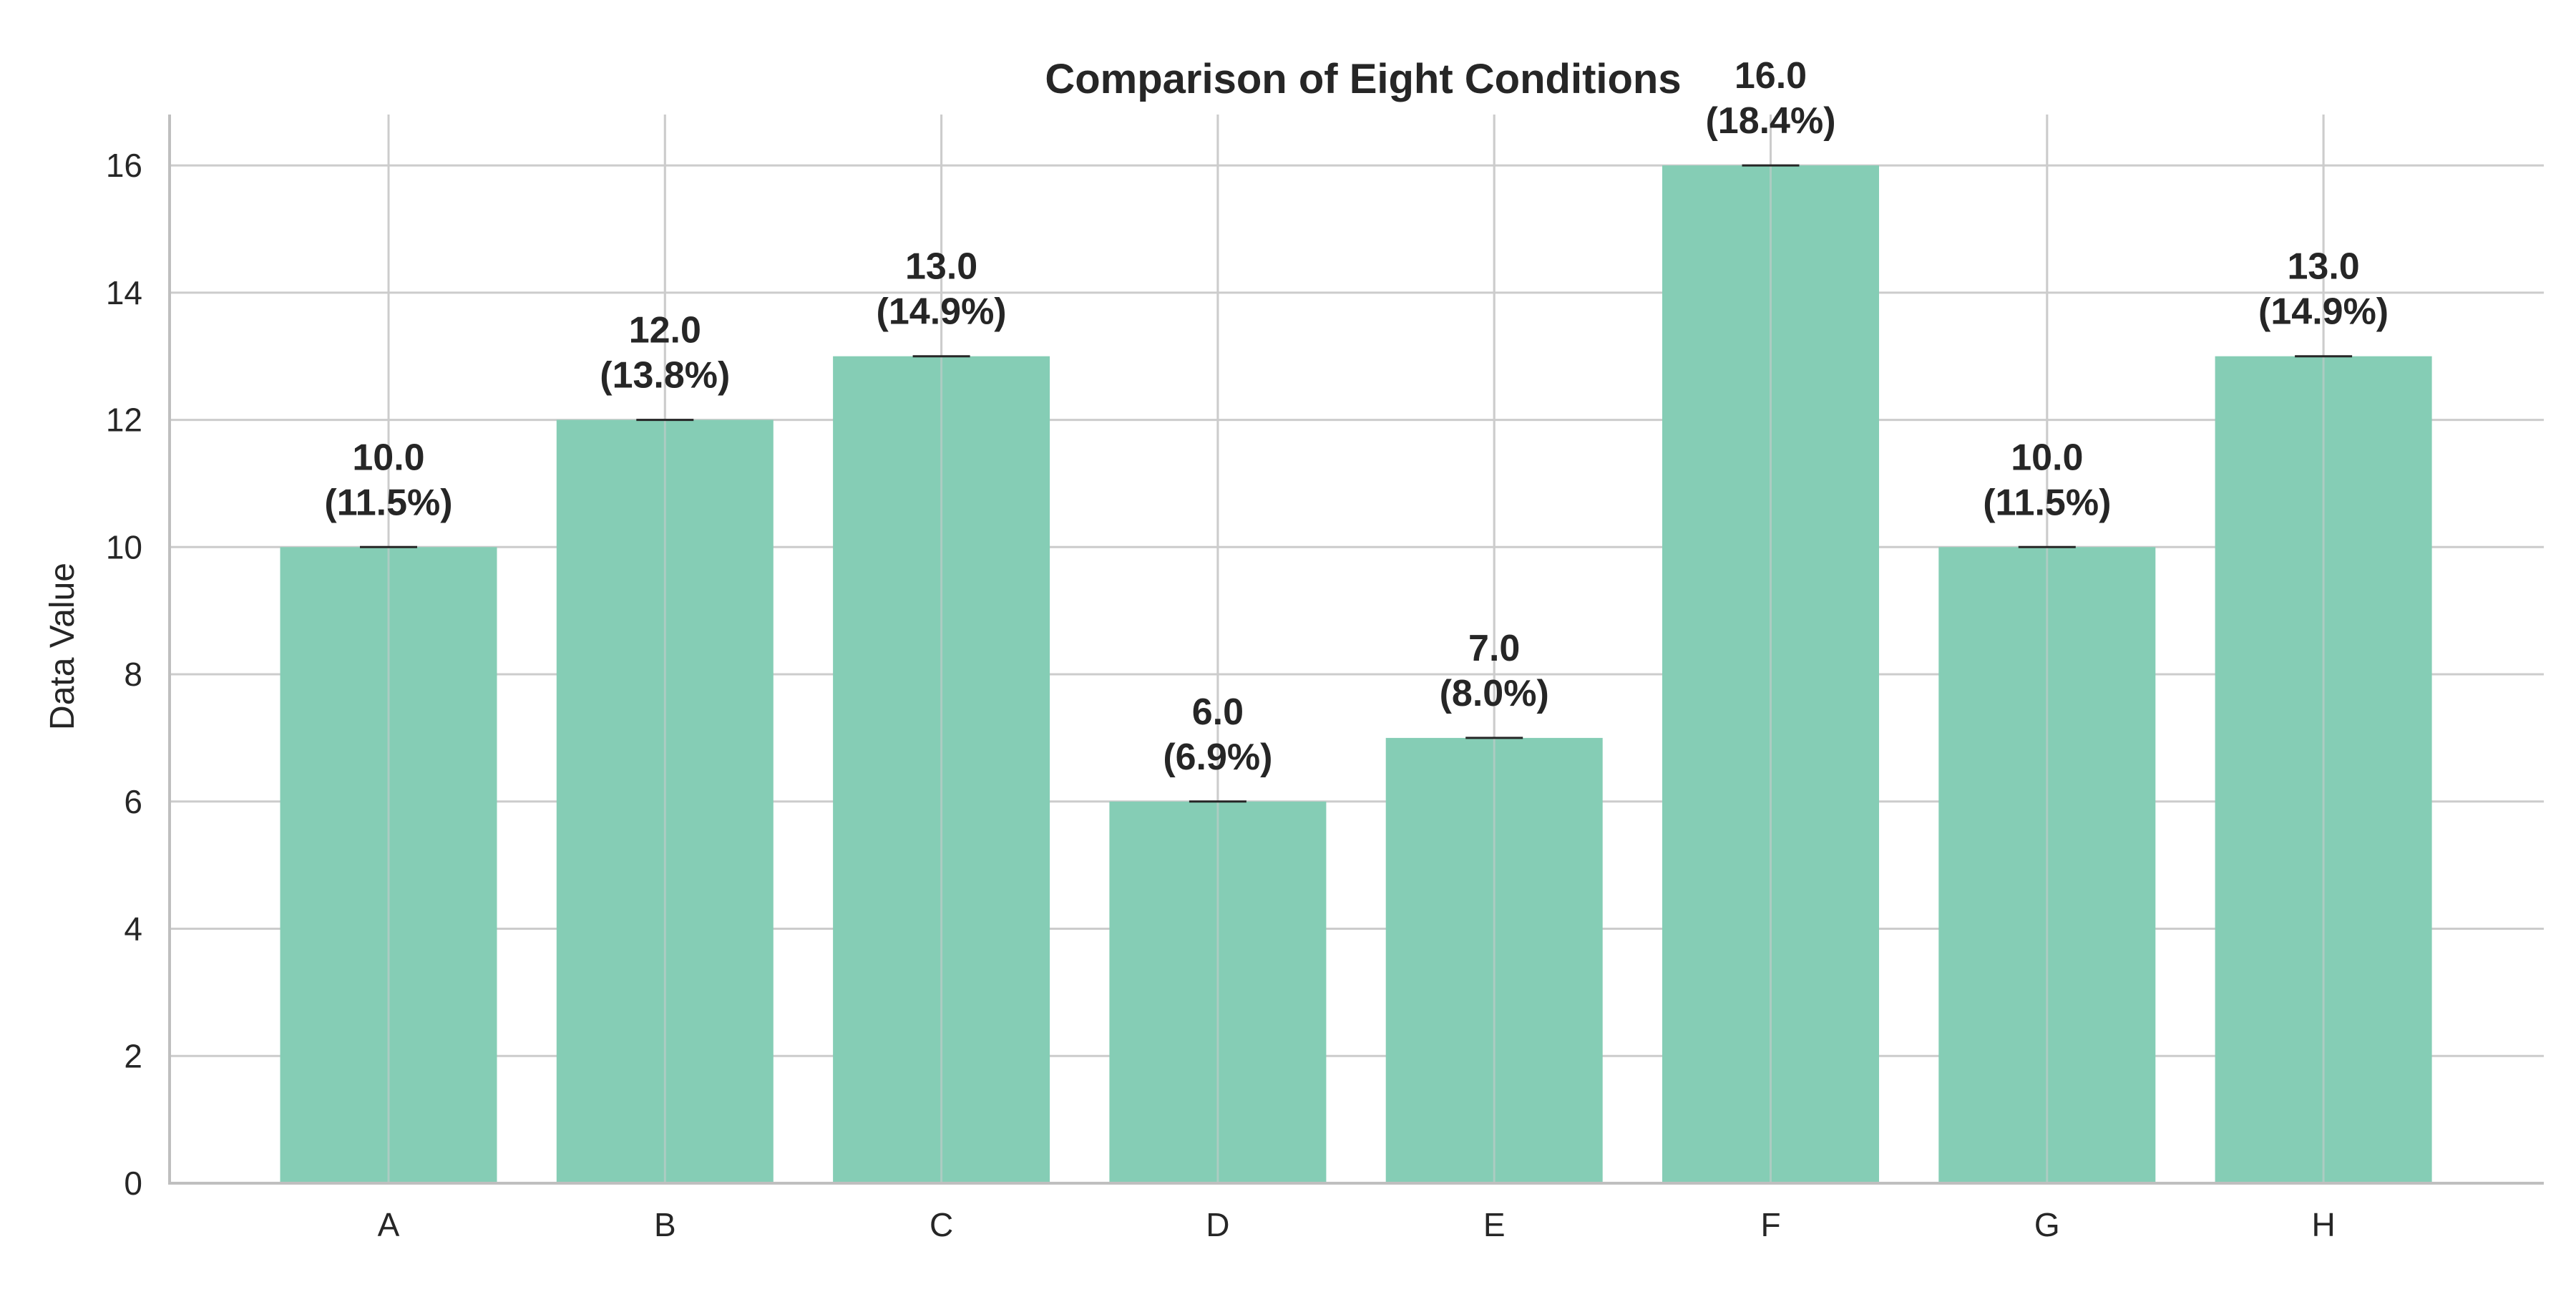 The height and width of the screenshot is (1292, 2576). What do you see at coordinates (1363, 79) in the screenshot?
I see `chart-title: Comparison of Eight Conditions` at bounding box center [1363, 79].